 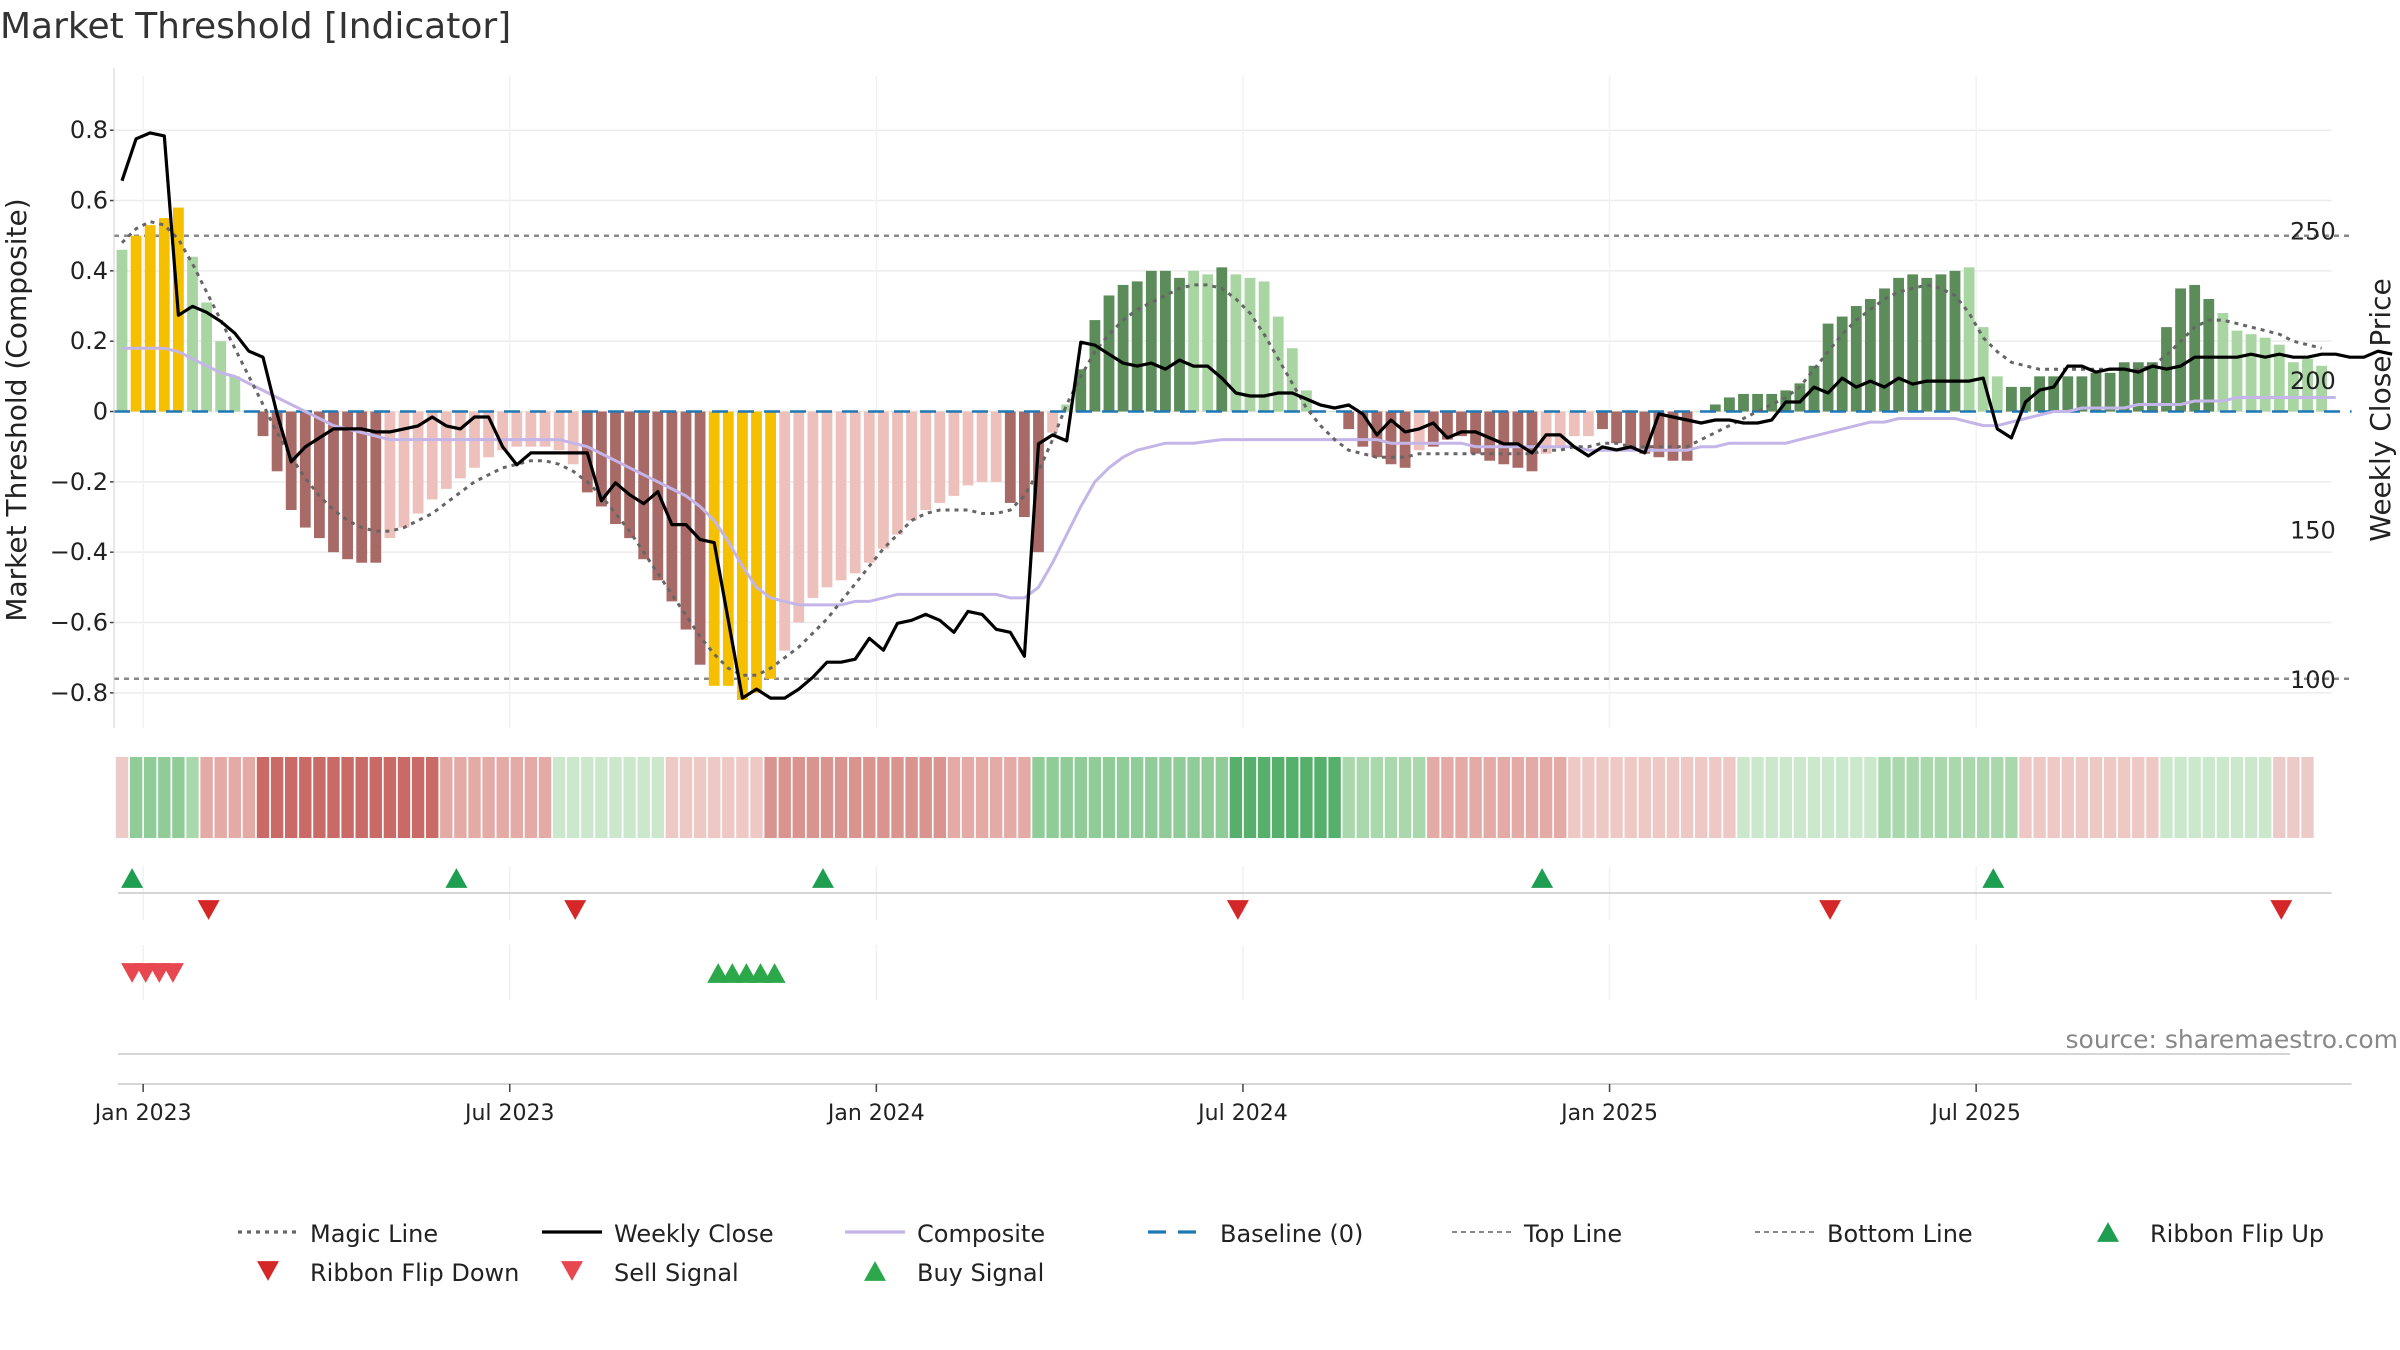 What do you see at coordinates (1608, 1113) in the screenshot?
I see `x-tick-label-4: Jan 2025` at bounding box center [1608, 1113].